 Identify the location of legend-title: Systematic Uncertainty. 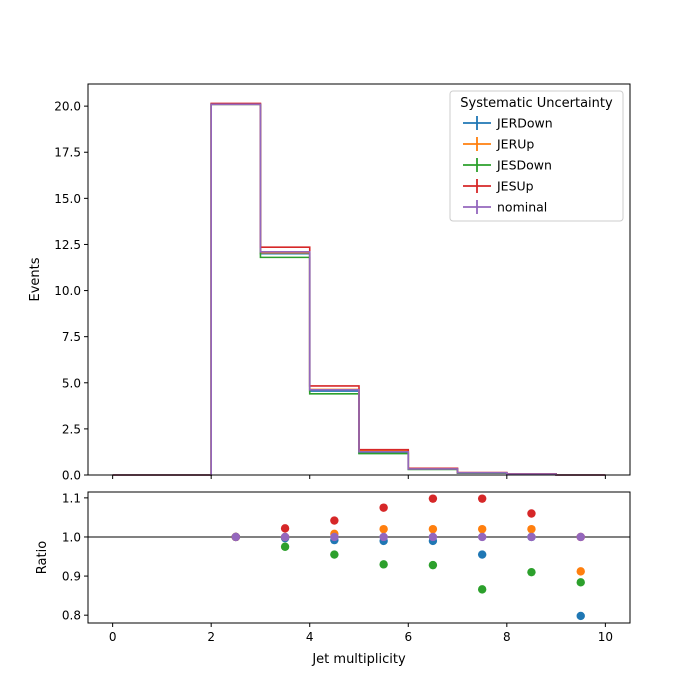
(536, 103).